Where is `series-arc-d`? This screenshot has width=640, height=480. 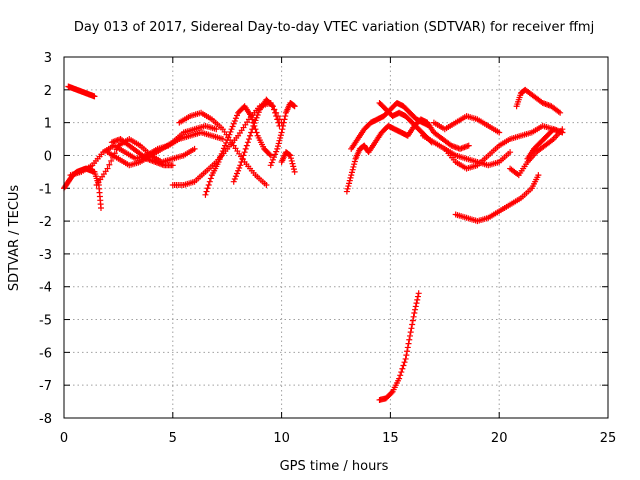
series-arc-d is located at coordinates (142, 152).